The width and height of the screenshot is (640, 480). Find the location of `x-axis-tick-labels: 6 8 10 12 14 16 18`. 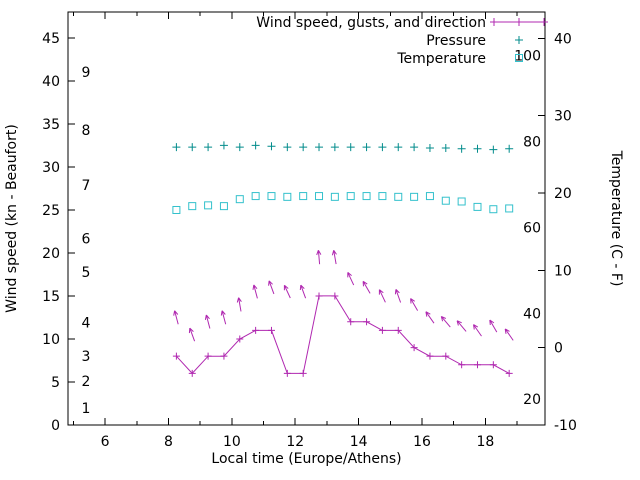

x-axis-tick-labels: 6 8 10 12 14 16 18 is located at coordinates (298, 442).